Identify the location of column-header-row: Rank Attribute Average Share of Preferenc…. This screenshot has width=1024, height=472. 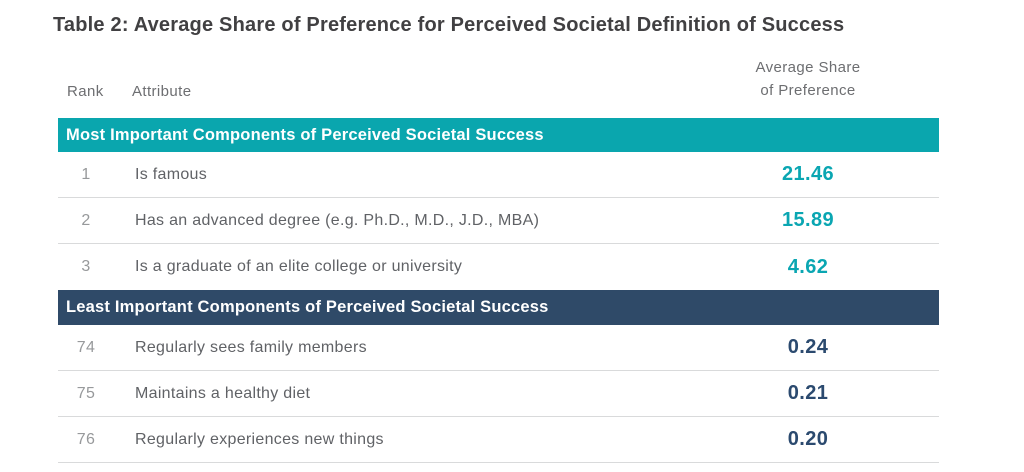
(498, 78).